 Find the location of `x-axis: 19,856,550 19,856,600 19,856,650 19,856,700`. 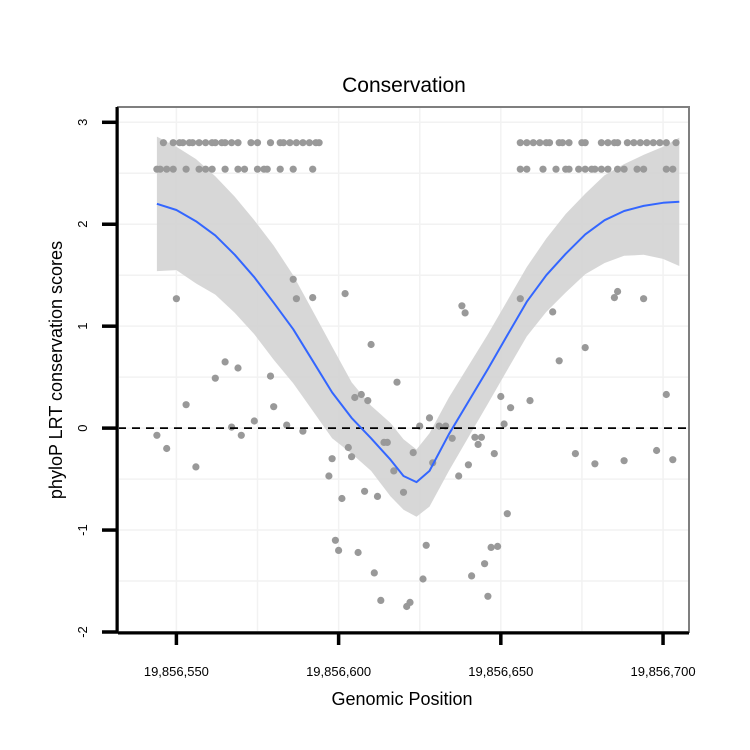

x-axis: 19,856,550 19,856,600 19,856,650 19,856,700 is located at coordinates (407, 655).